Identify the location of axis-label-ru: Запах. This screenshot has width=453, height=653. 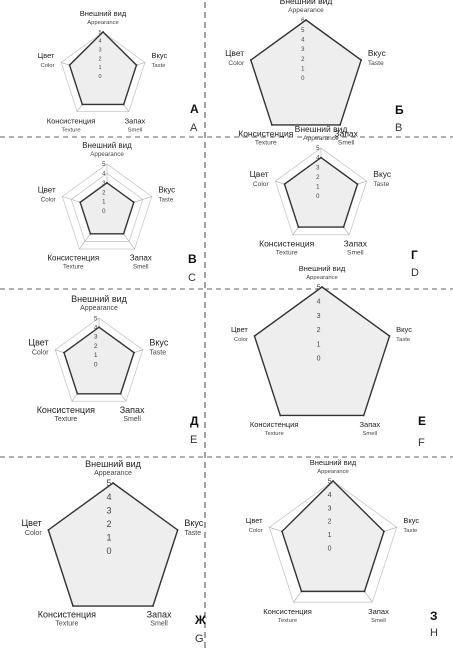
(141, 258).